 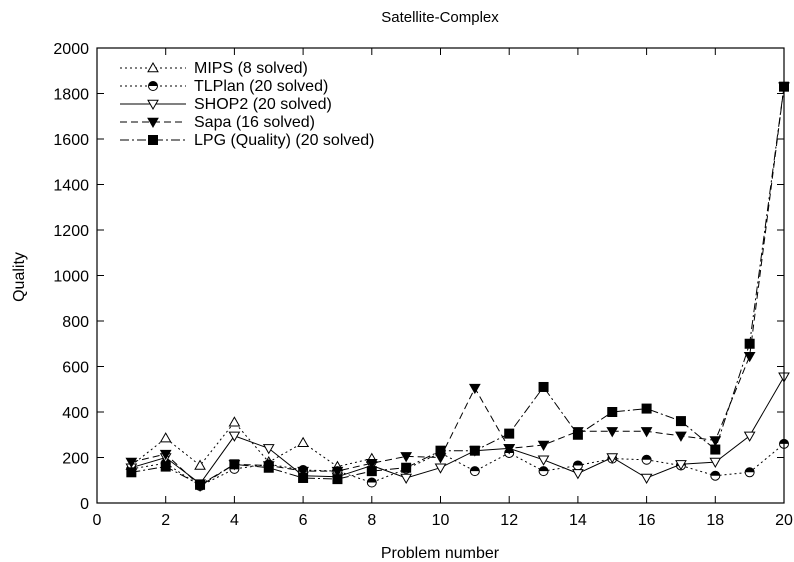 What do you see at coordinates (254, 122) in the screenshot?
I see `legend-label: Sapa (16 solved)` at bounding box center [254, 122].